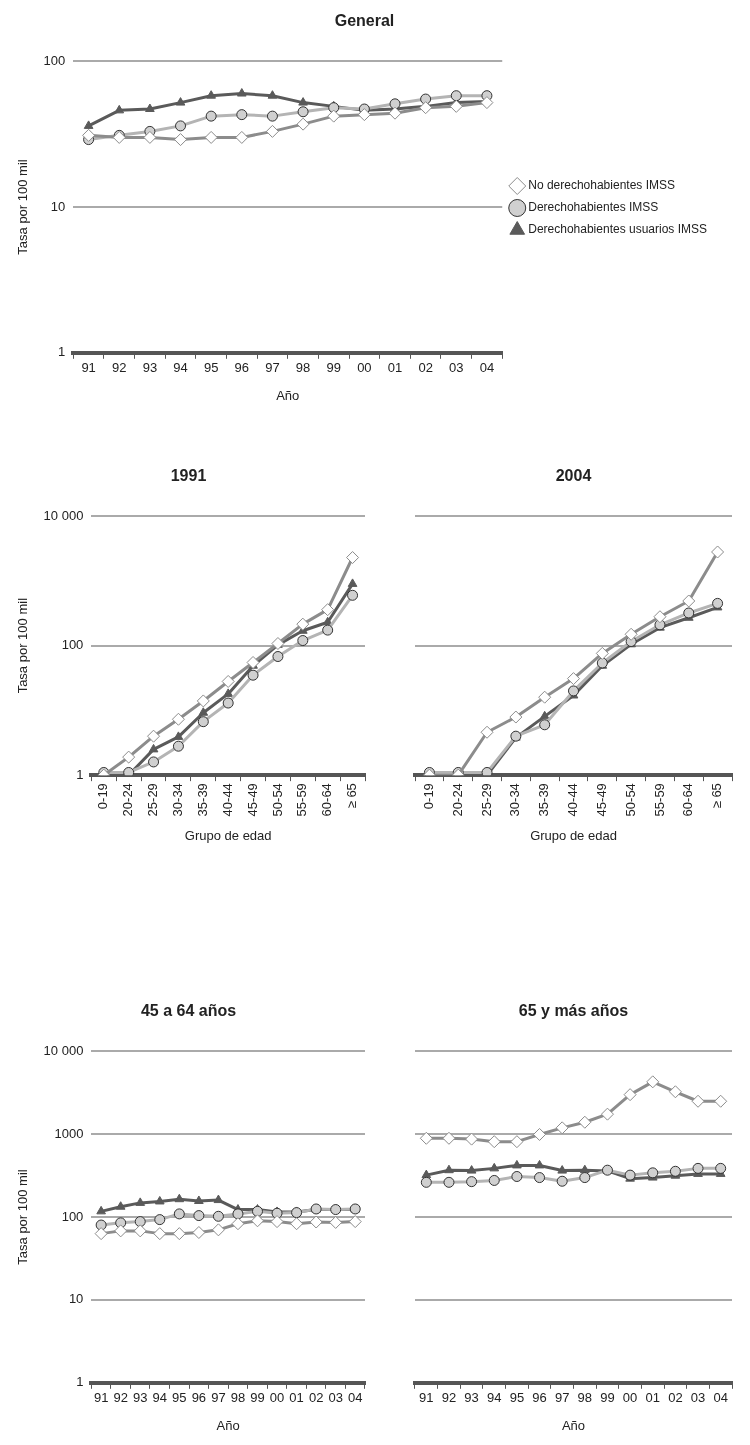 The width and height of the screenshot is (750, 1445). Describe the element at coordinates (593, 207) in the screenshot. I see `legend-label: Derechohabientes IMSS` at that location.